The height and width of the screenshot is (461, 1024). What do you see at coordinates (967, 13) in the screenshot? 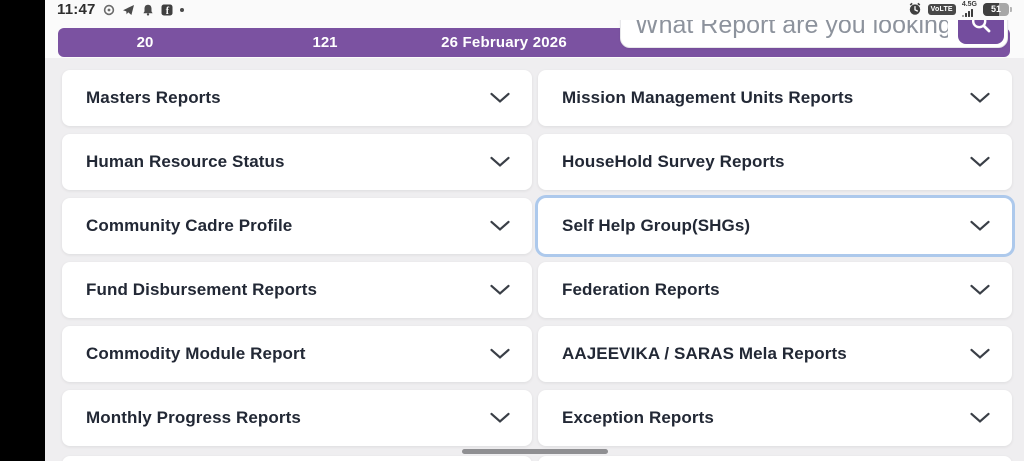
I see `signal-strength-bars` at bounding box center [967, 13].